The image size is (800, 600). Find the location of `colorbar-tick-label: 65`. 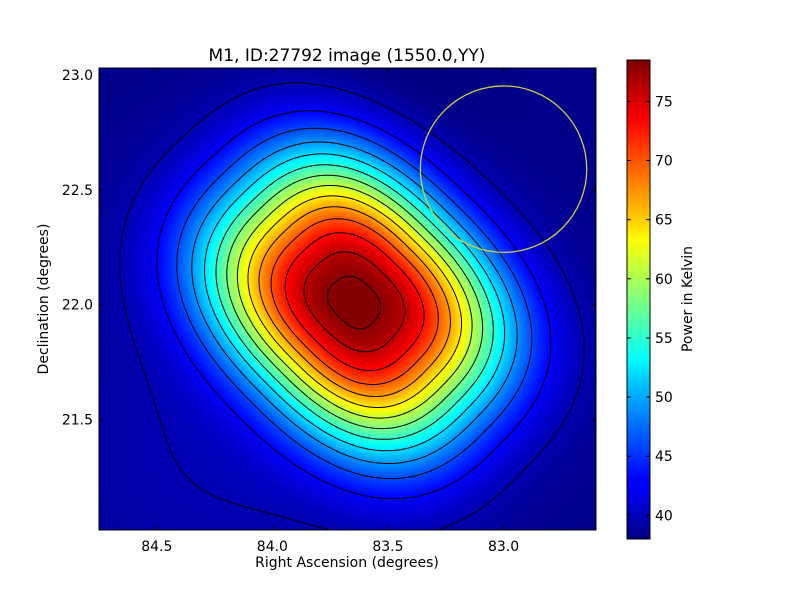

colorbar-tick-label: 65 is located at coordinates (664, 221).